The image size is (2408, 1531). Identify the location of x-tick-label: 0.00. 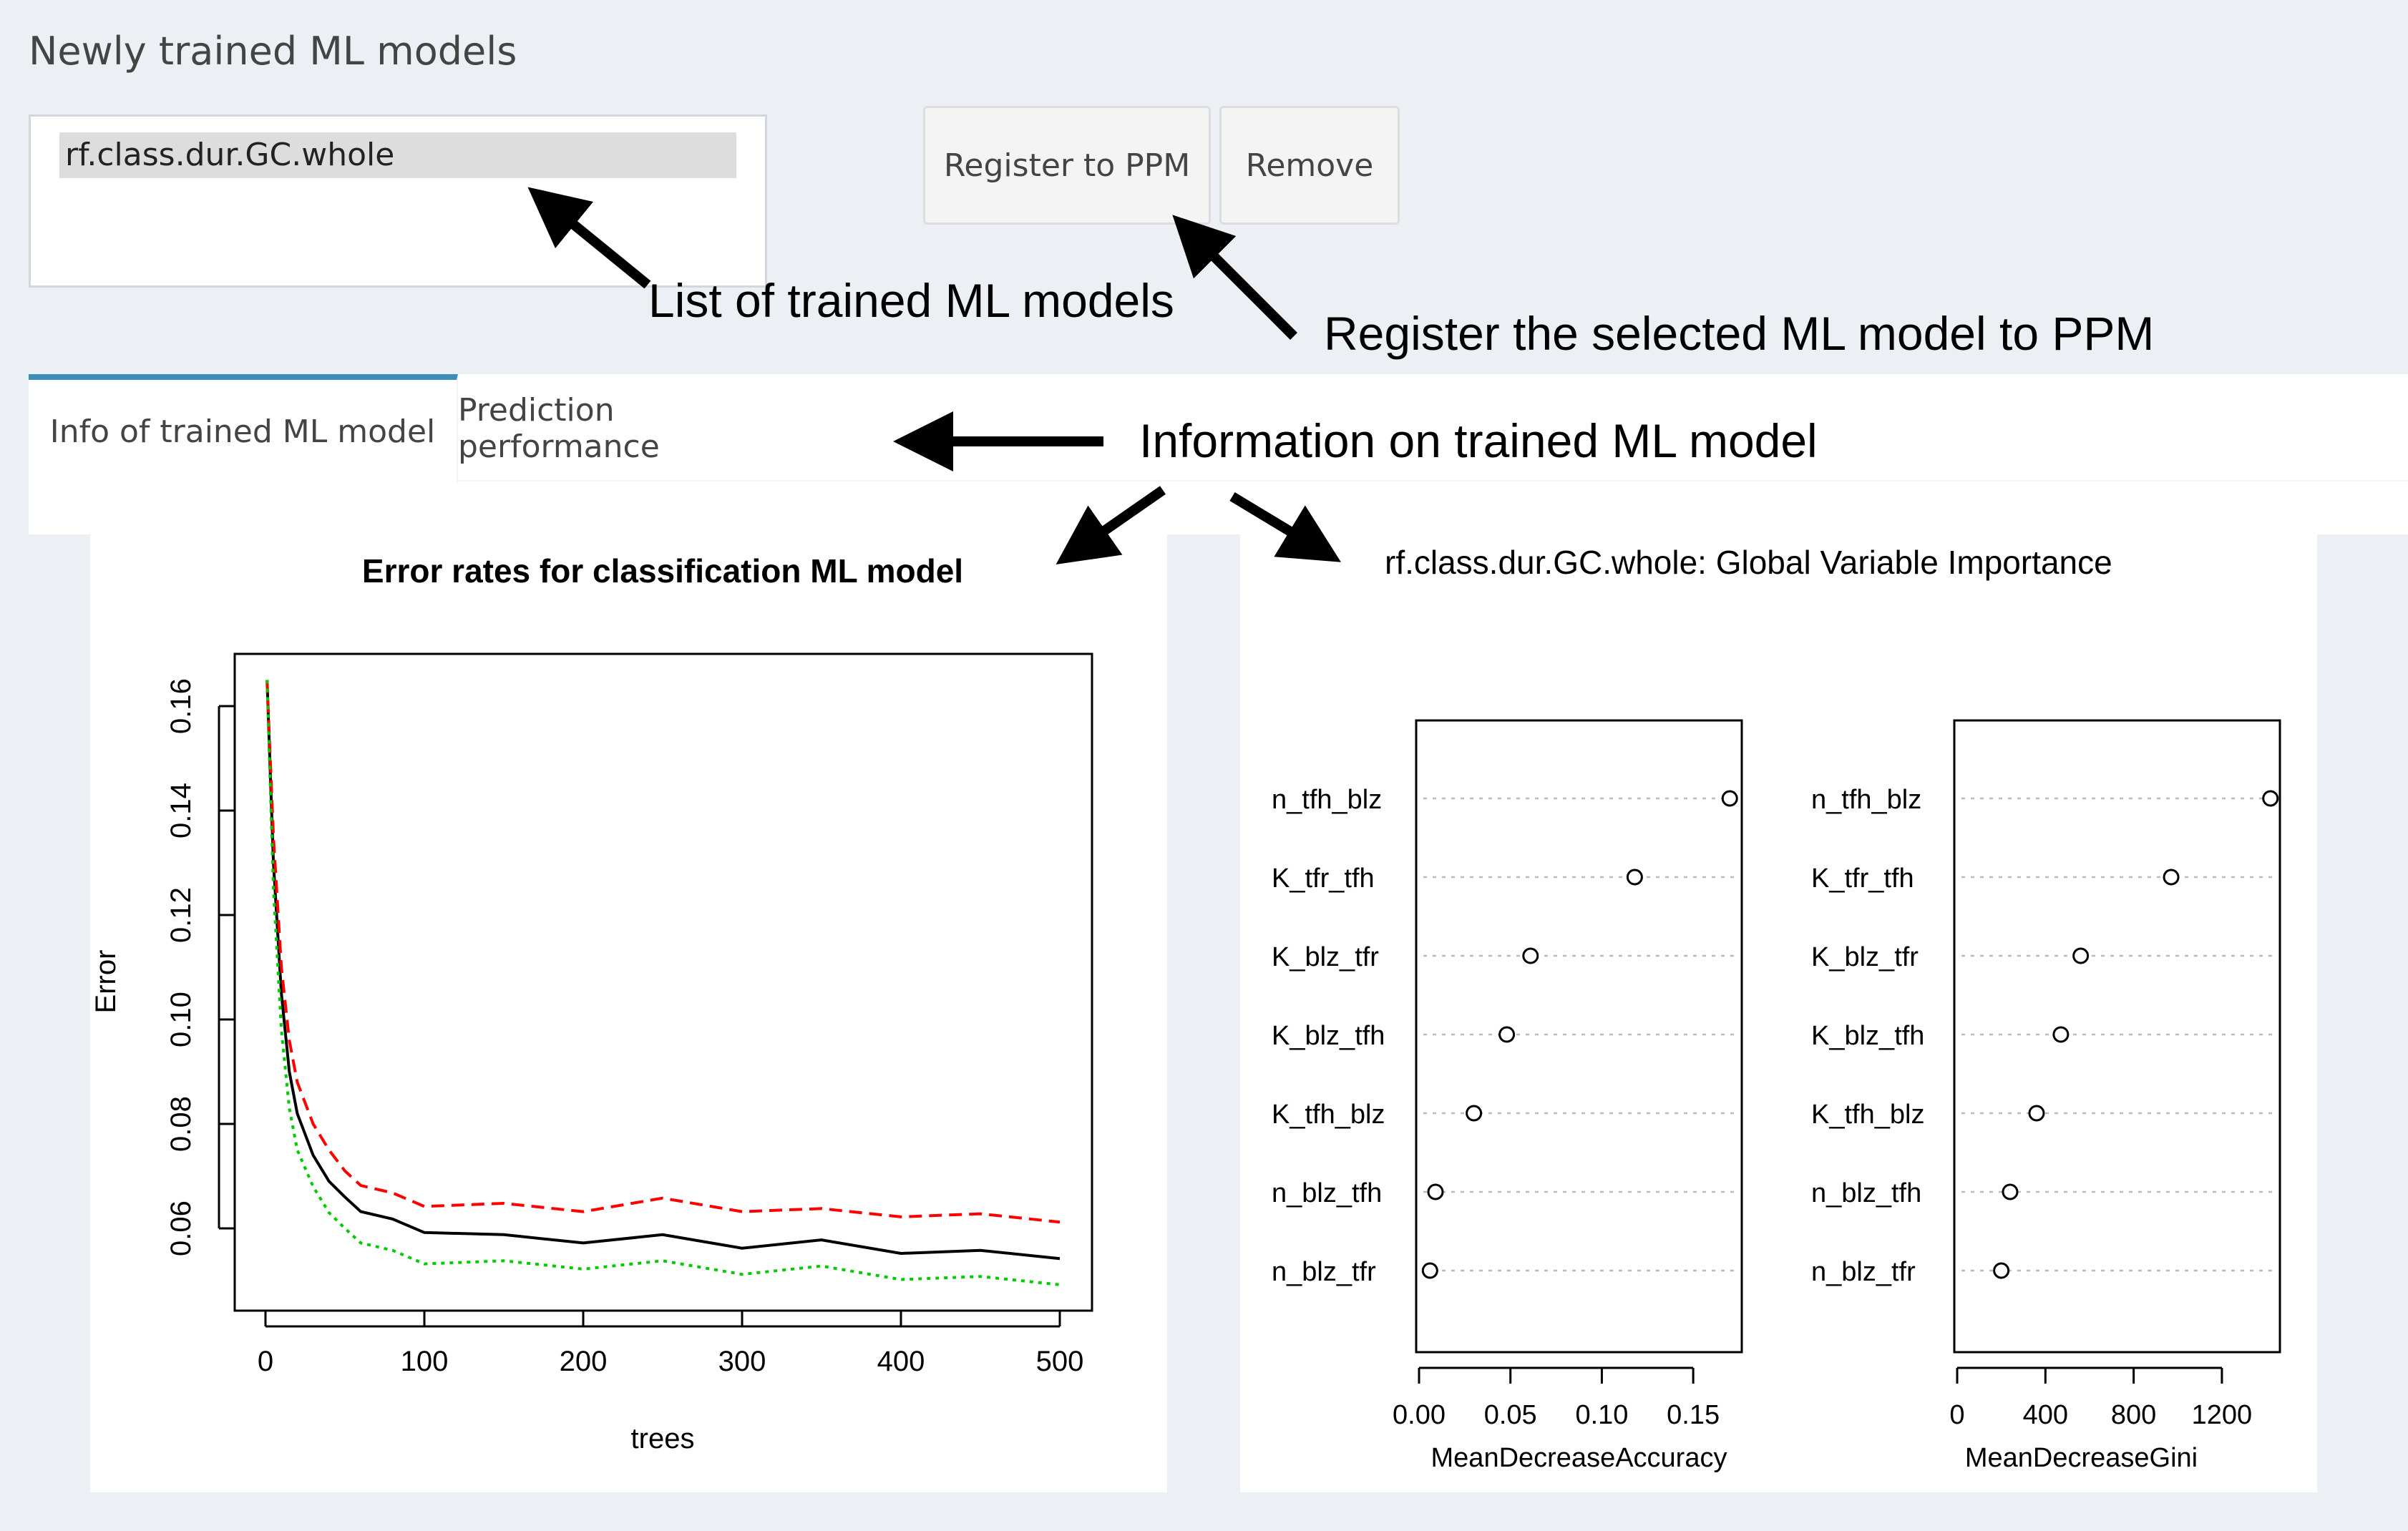
(1419, 1415).